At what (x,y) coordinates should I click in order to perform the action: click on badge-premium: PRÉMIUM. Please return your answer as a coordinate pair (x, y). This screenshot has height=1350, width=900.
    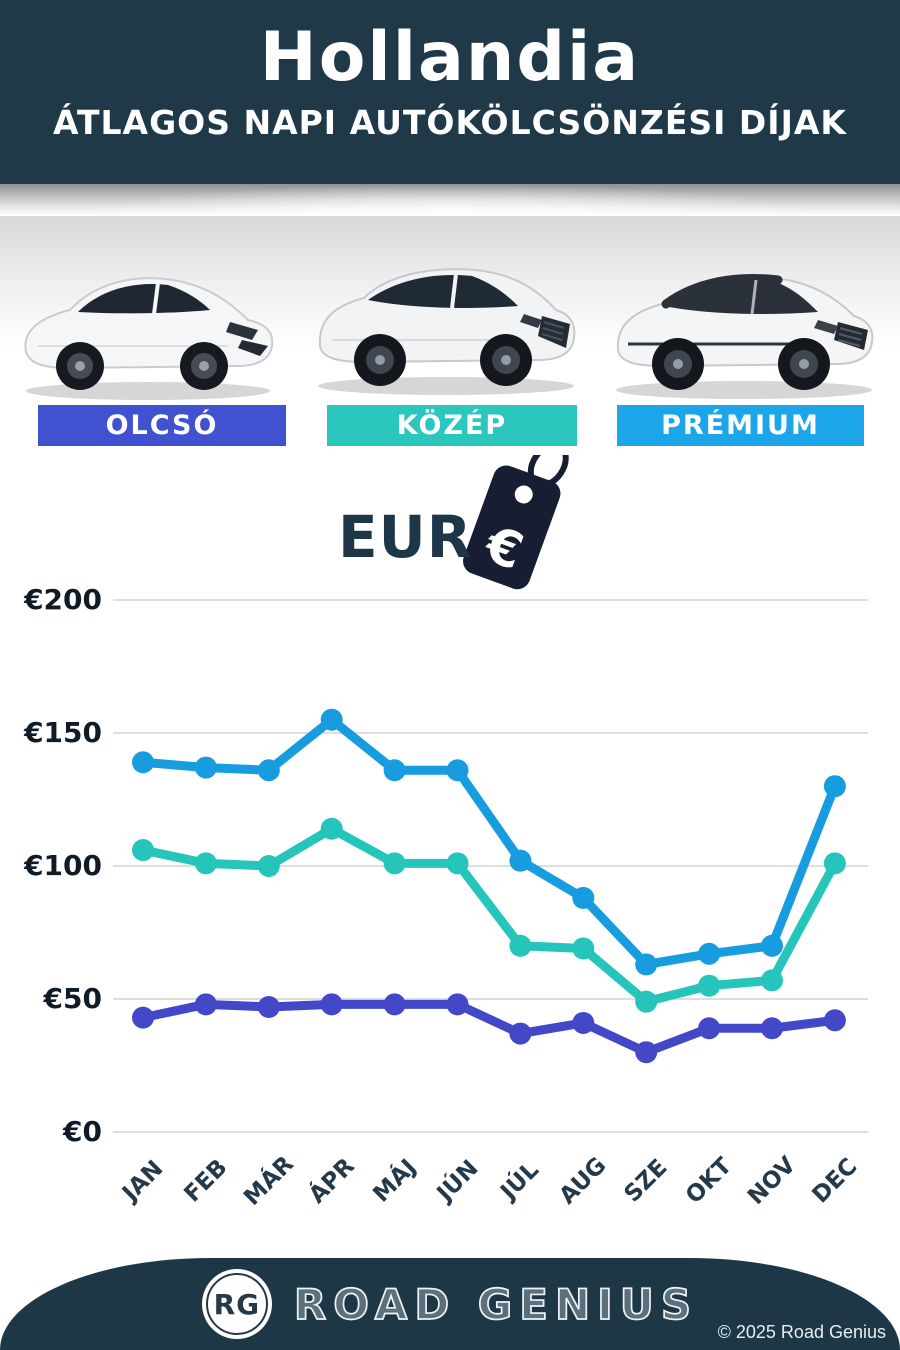
    Looking at the image, I should click on (740, 425).